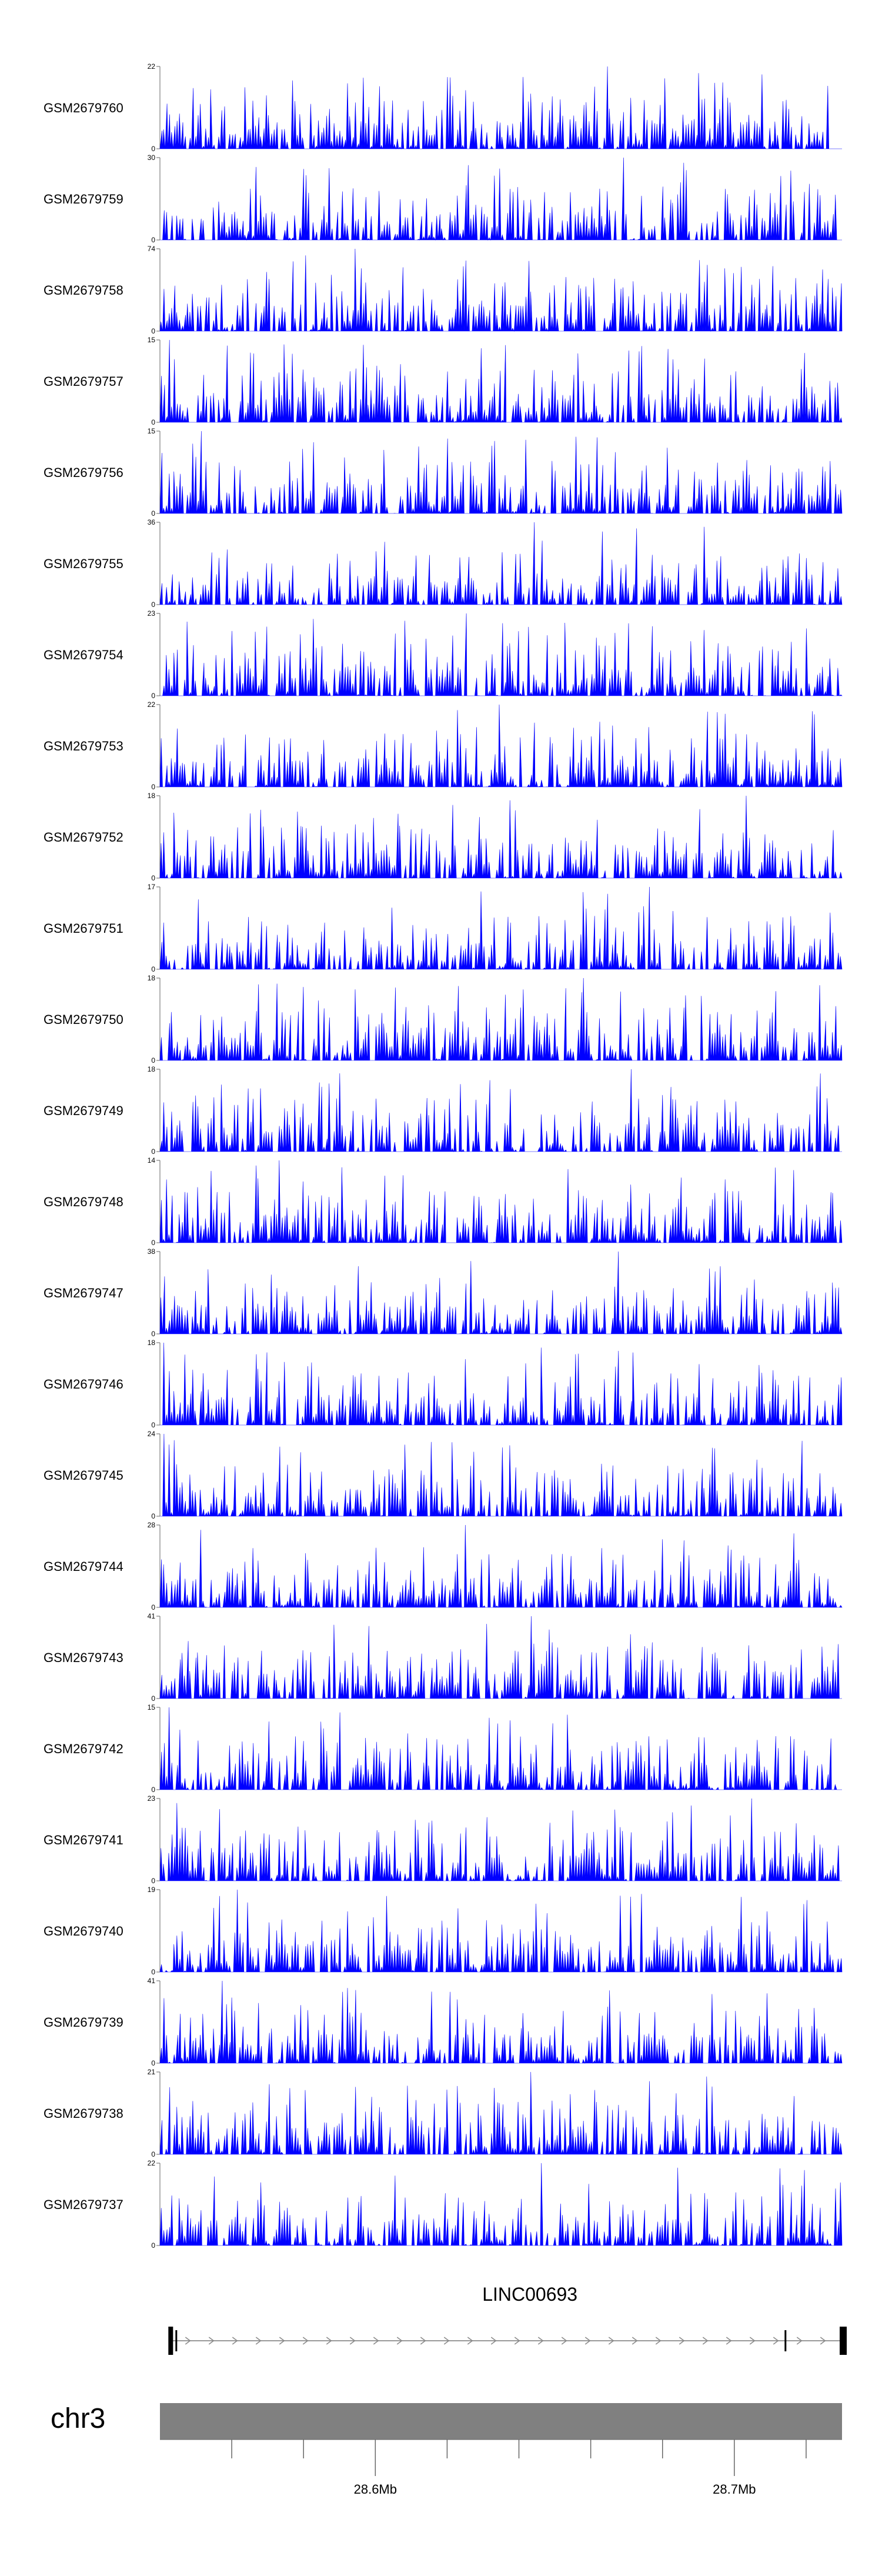 The width and height of the screenshot is (882, 2576). Describe the element at coordinates (152, 887) in the screenshot. I see `y-max-tick-label: 17` at that location.